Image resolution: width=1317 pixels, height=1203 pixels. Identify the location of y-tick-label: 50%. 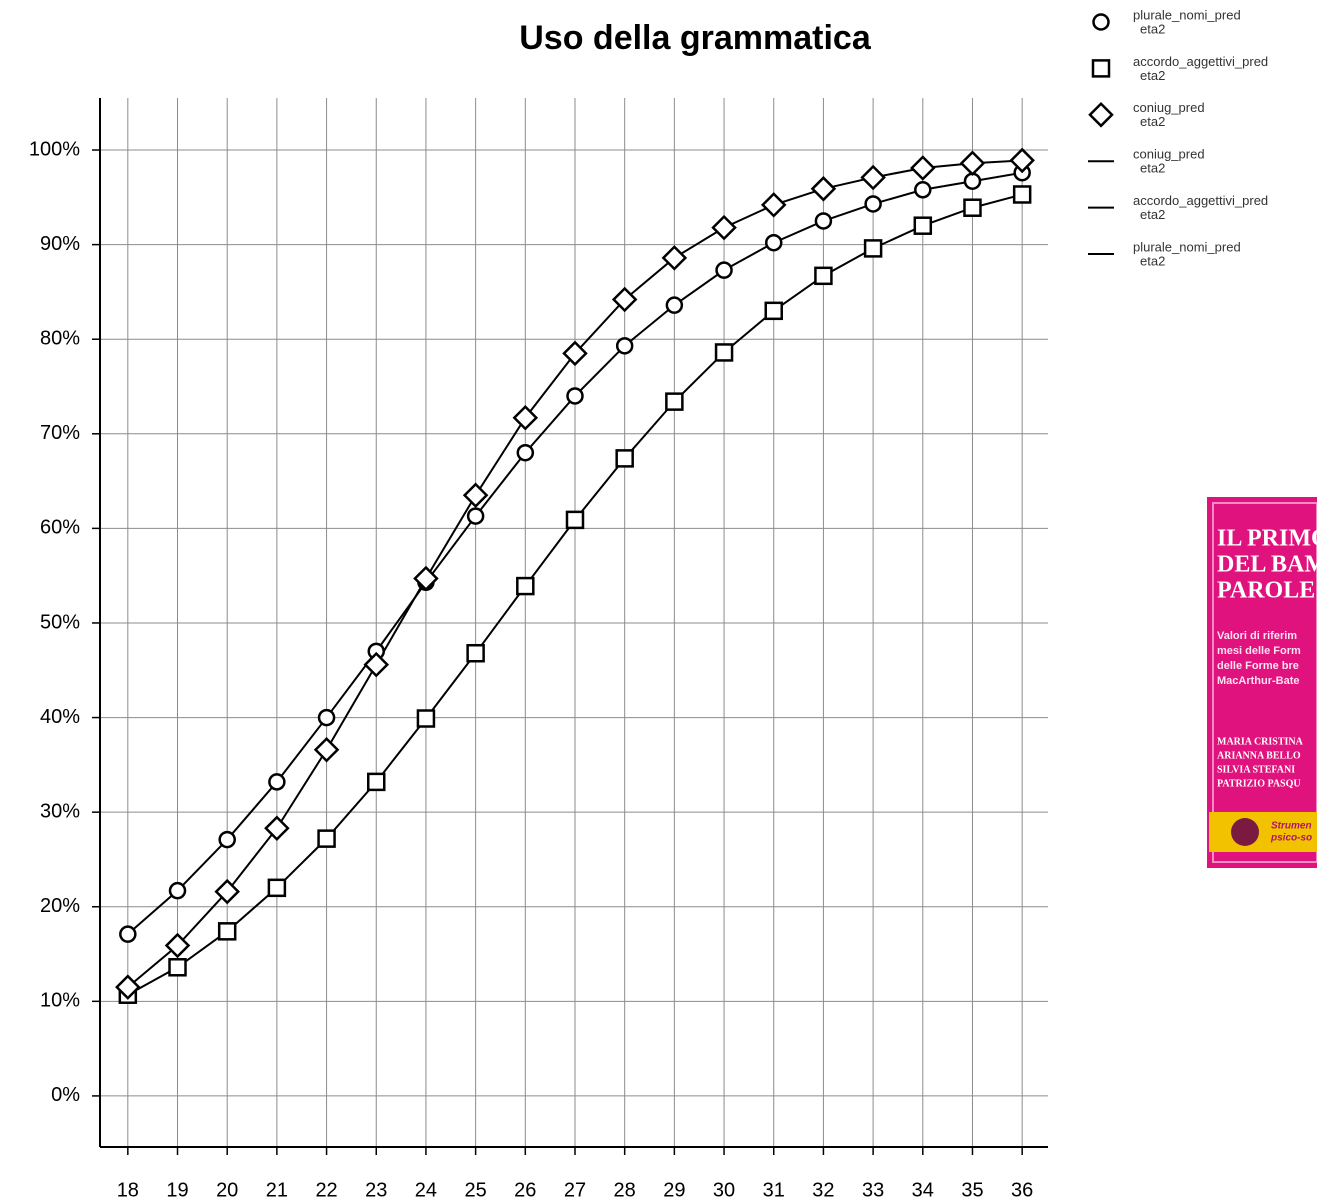
(60, 622).